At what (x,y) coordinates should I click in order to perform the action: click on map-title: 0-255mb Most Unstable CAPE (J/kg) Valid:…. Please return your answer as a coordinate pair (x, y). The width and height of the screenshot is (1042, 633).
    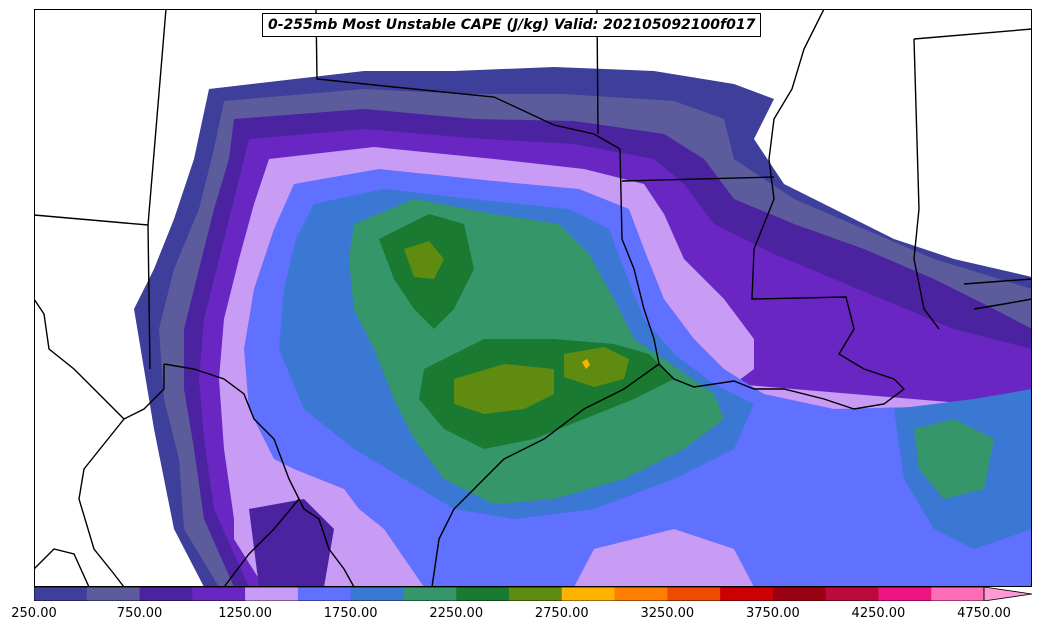
    Looking at the image, I should click on (512, 25).